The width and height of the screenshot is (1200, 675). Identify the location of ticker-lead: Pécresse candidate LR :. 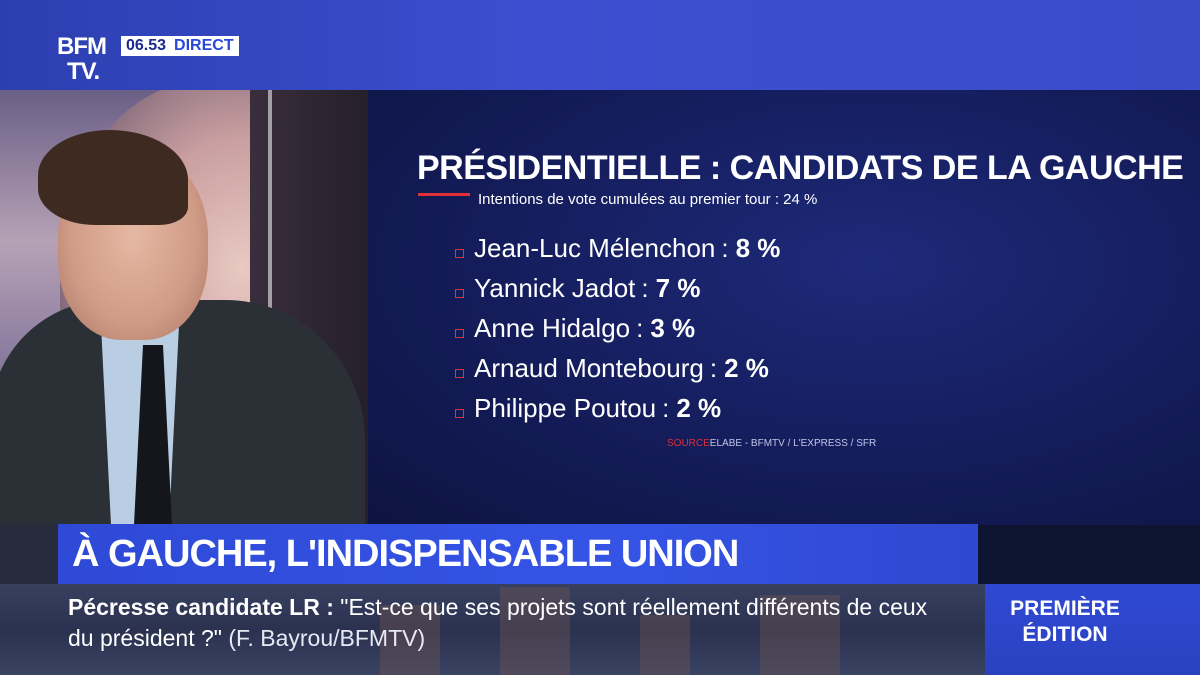
(201, 607).